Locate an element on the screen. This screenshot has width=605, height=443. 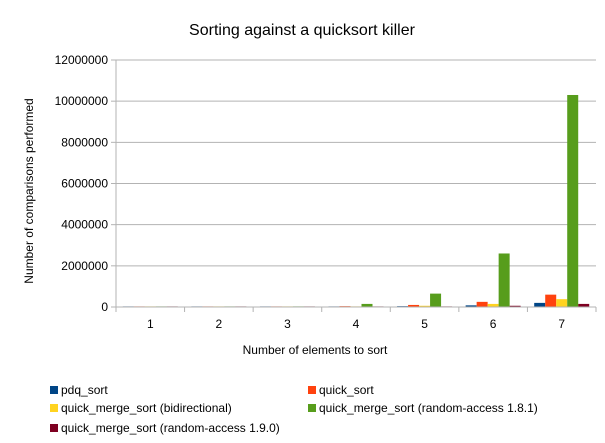
x-tick-label: 6 is located at coordinates (493, 324).